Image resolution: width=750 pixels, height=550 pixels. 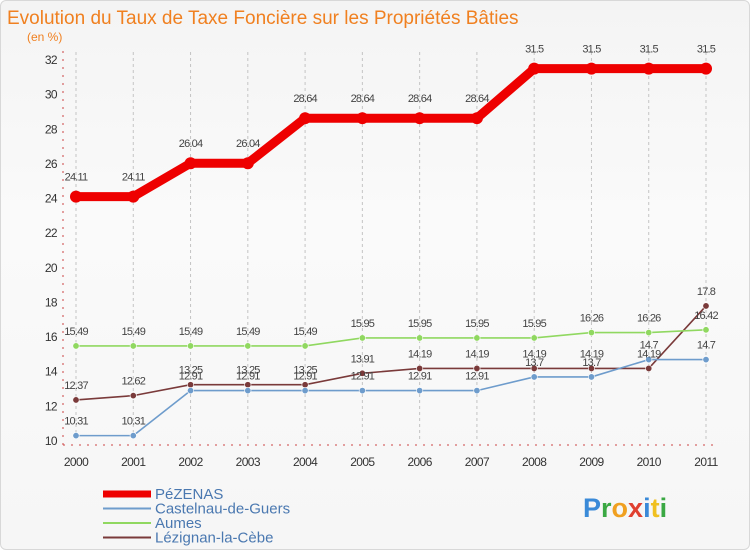 What do you see at coordinates (134, 422) in the screenshot?
I see `data-label: 10.31` at bounding box center [134, 422].